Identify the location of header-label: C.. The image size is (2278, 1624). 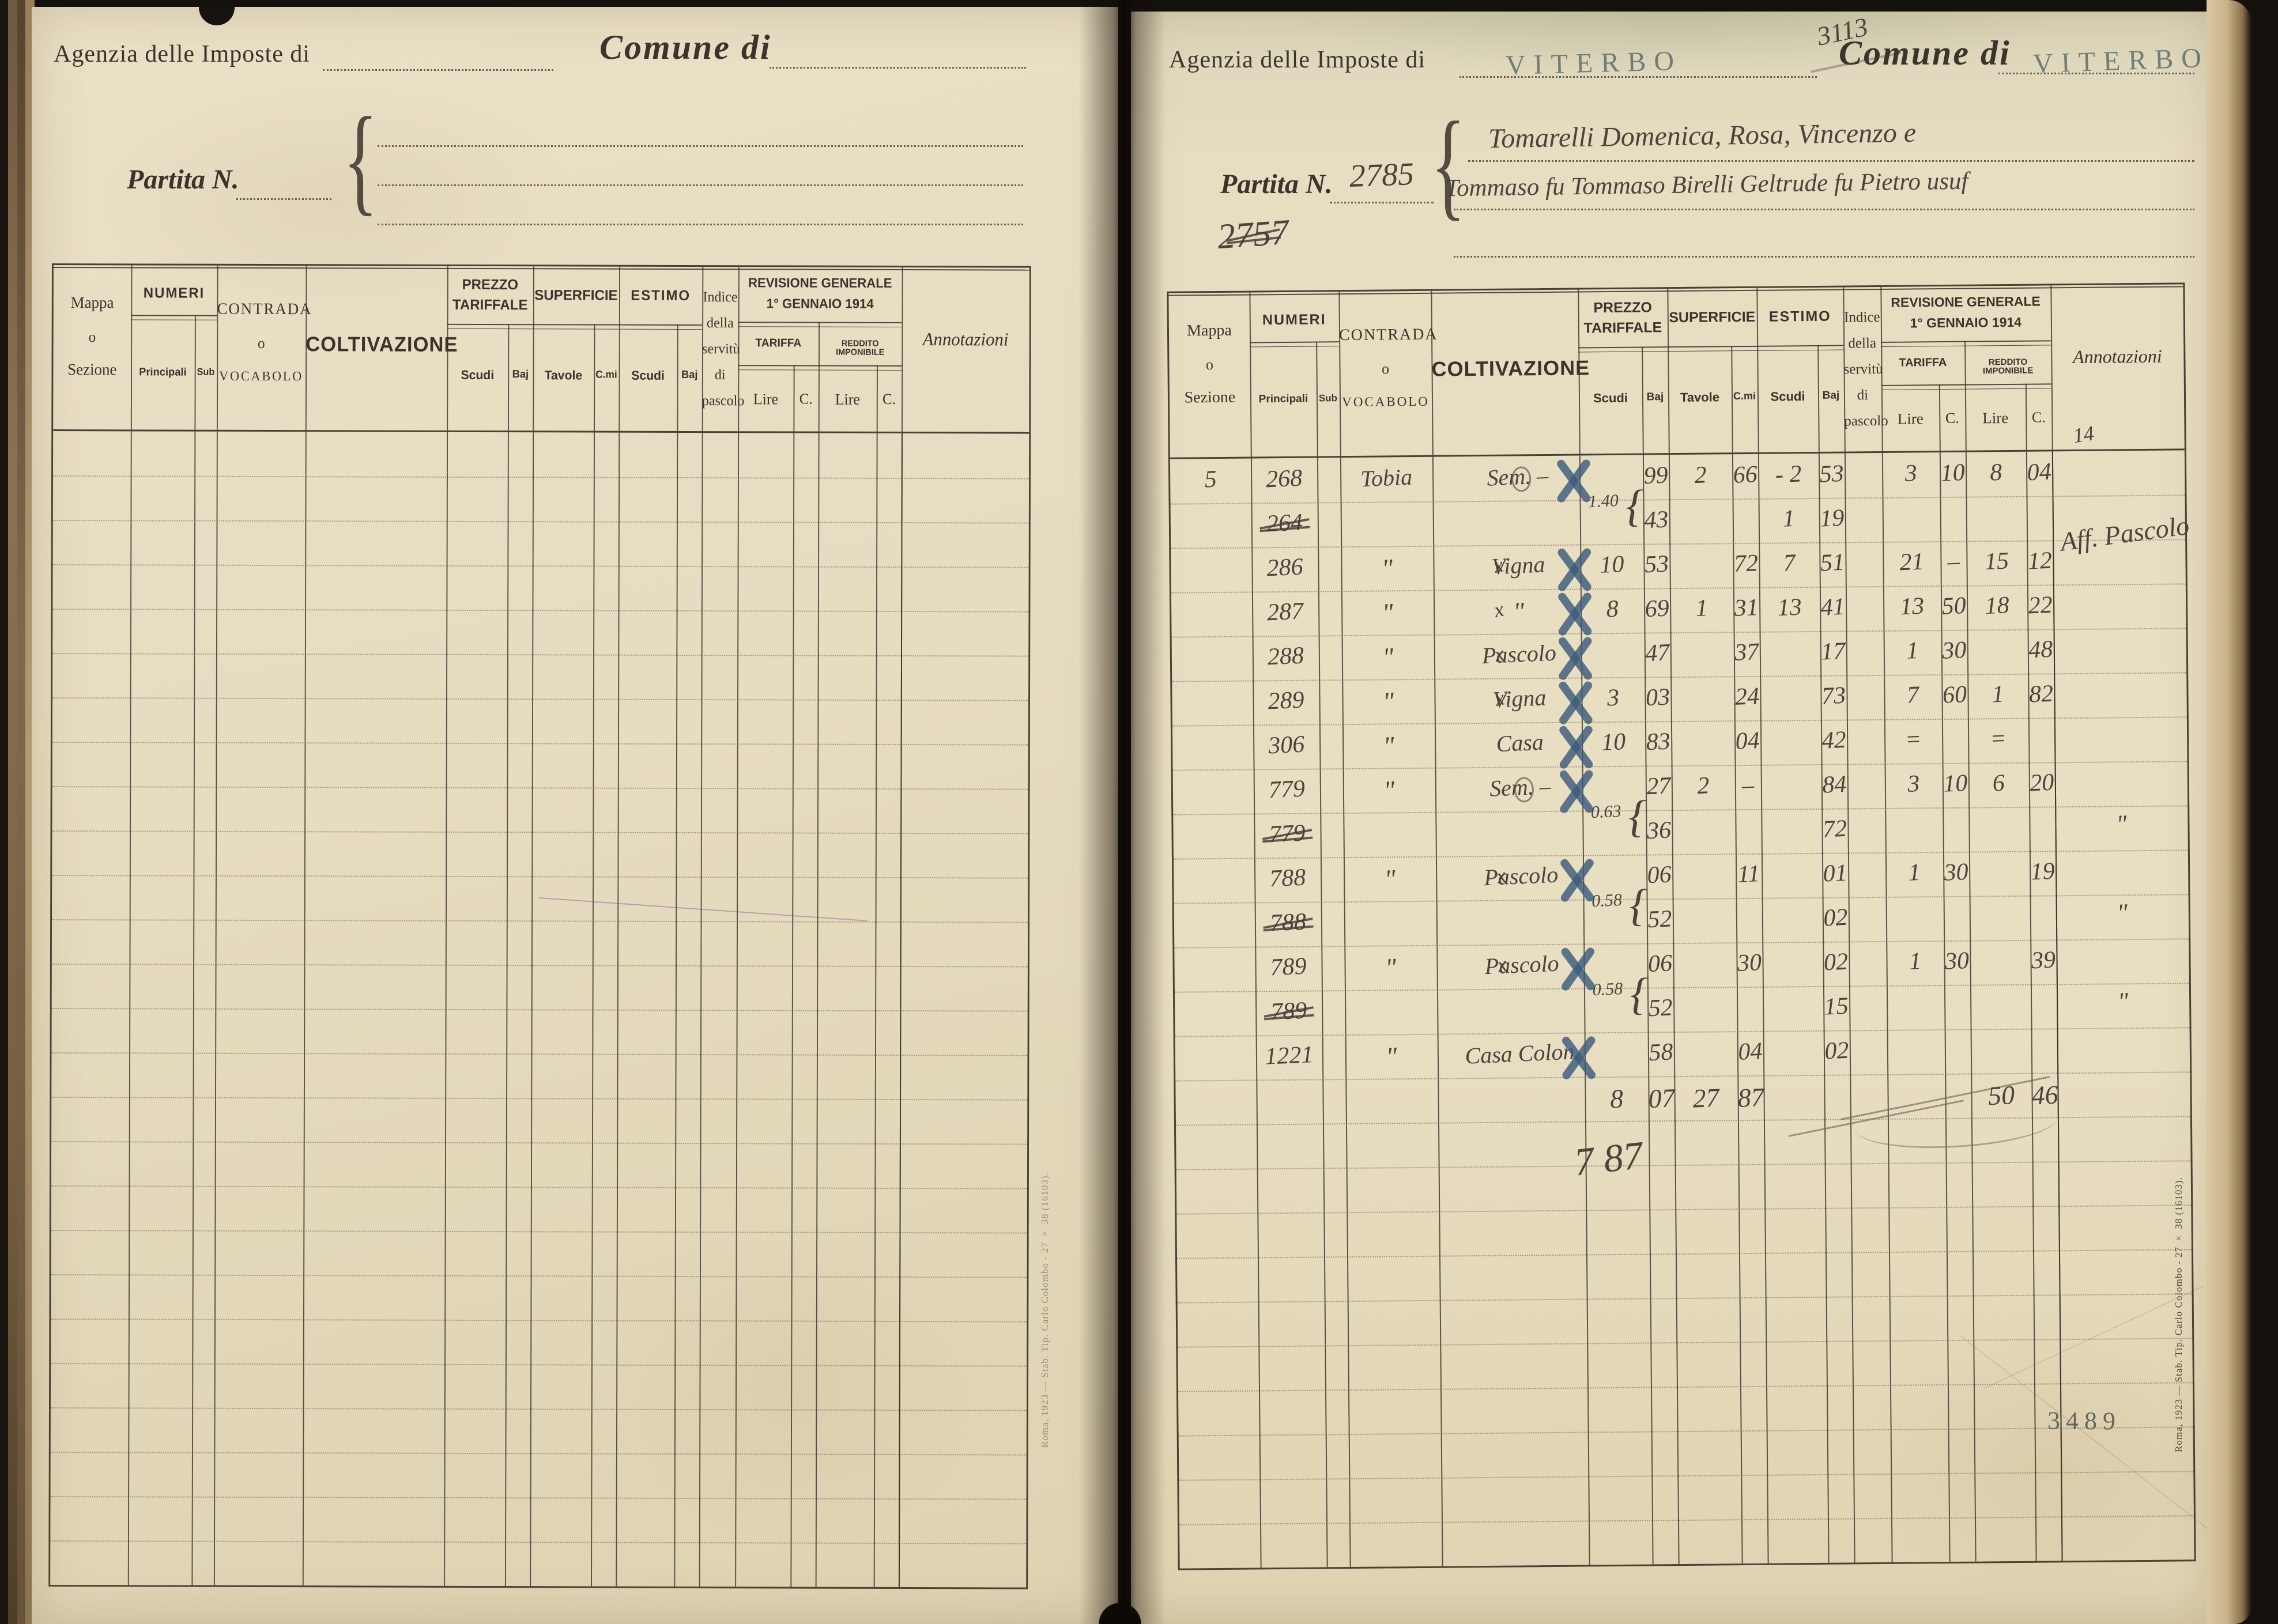
(2038, 417).